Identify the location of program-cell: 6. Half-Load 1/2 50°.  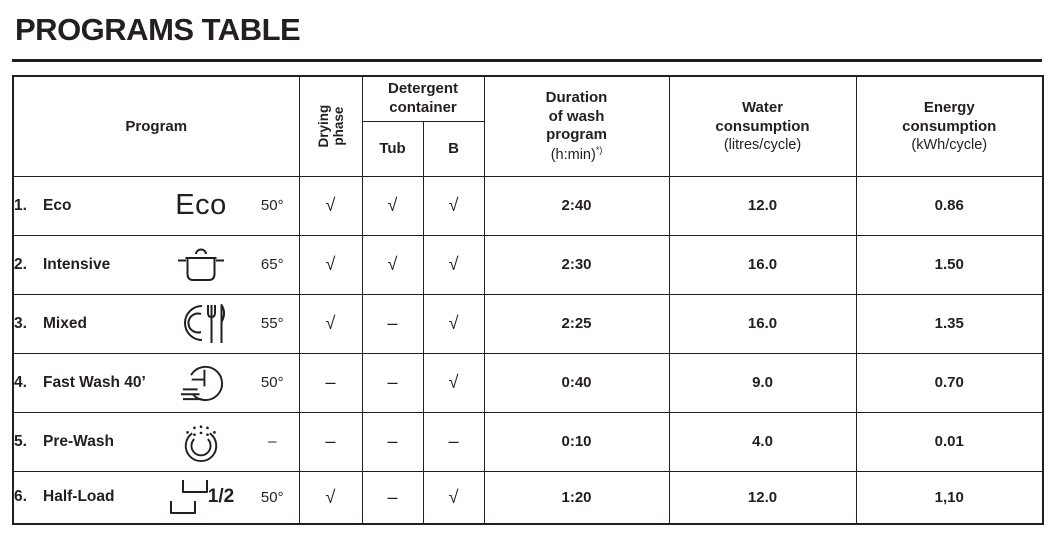
(156, 497).